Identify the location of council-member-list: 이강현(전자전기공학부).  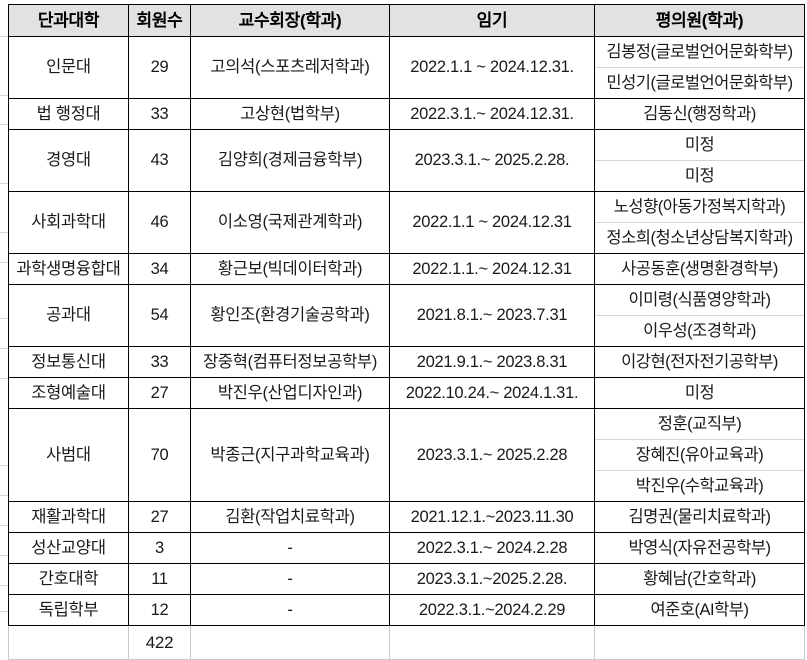
(699, 362).